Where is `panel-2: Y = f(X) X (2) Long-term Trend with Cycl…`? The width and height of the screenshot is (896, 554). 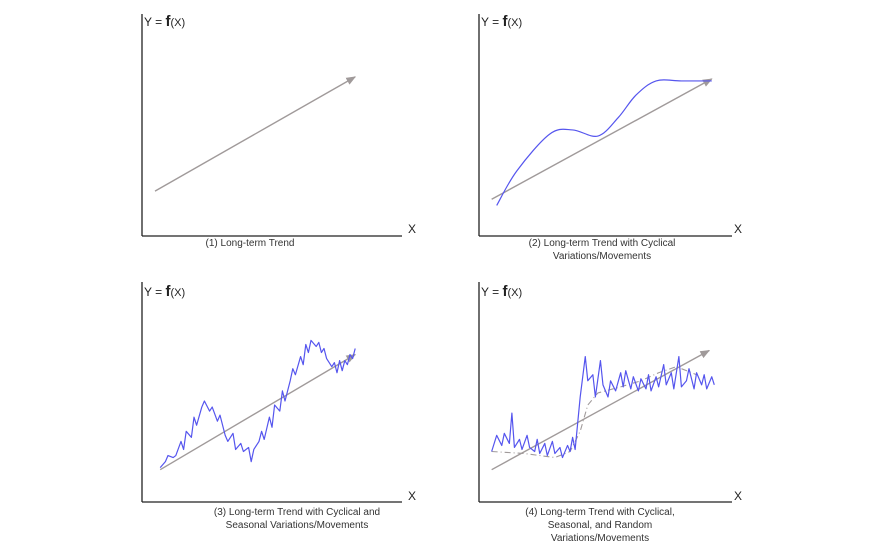 panel-2: Y = f(X) X (2) Long-term Trend with Cycl… is located at coordinates (610, 137).